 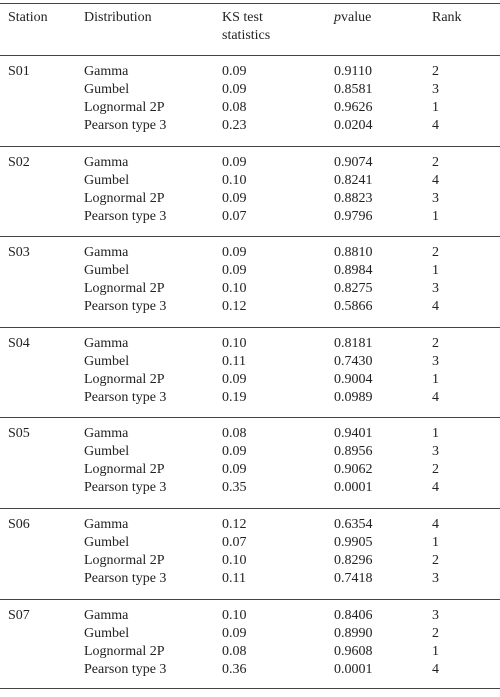 I want to click on cell: 0.0989, so click(x=353, y=397).